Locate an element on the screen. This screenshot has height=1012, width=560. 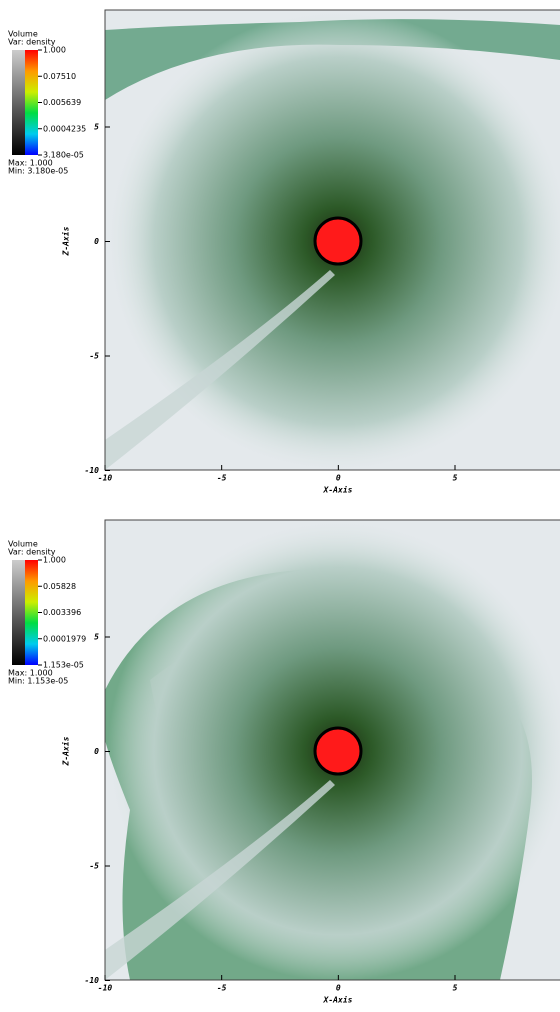
colorbar-label: 0.003396 is located at coordinates (62, 612).